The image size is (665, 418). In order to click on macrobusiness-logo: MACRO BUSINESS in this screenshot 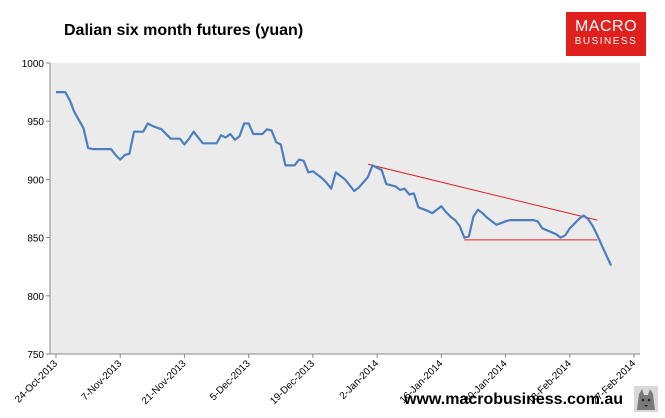, I will do `click(606, 34)`.